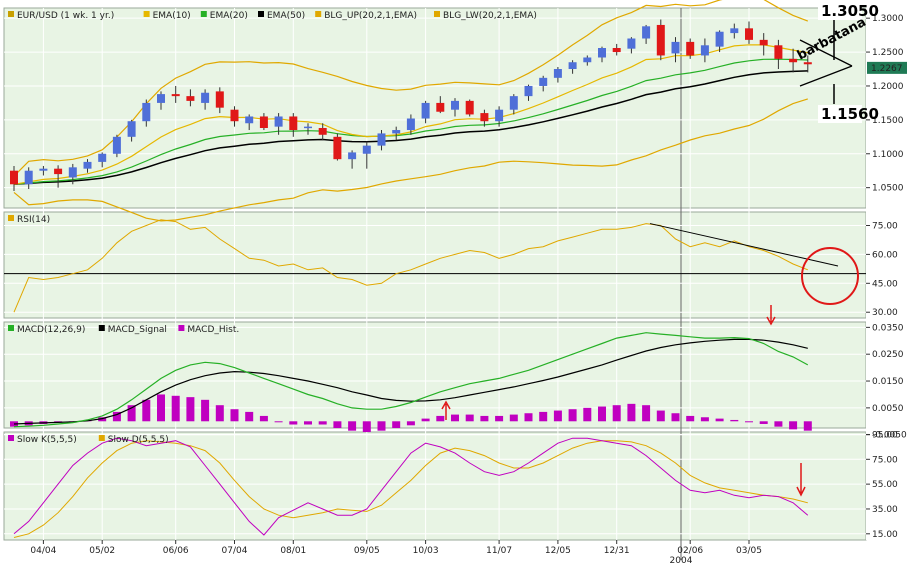 The height and width of the screenshot is (566, 908). What do you see at coordinates (490, 16) in the screenshot?
I see `price-legend-label: BLG_LW(20,2,1,EMA)` at bounding box center [490, 16].